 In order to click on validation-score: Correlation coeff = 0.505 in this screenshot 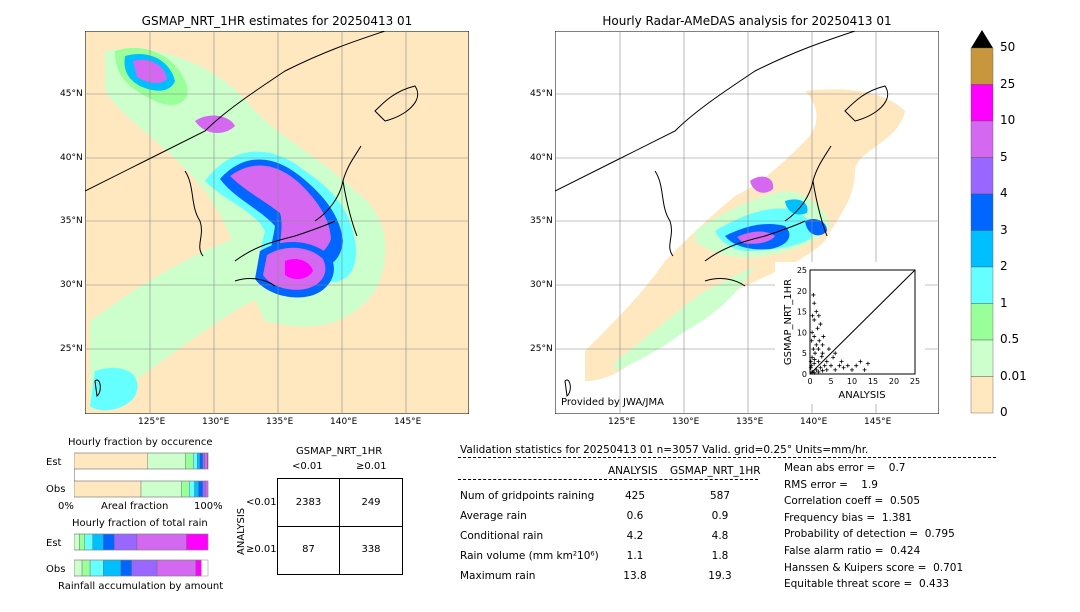, I will do `click(852, 501)`.